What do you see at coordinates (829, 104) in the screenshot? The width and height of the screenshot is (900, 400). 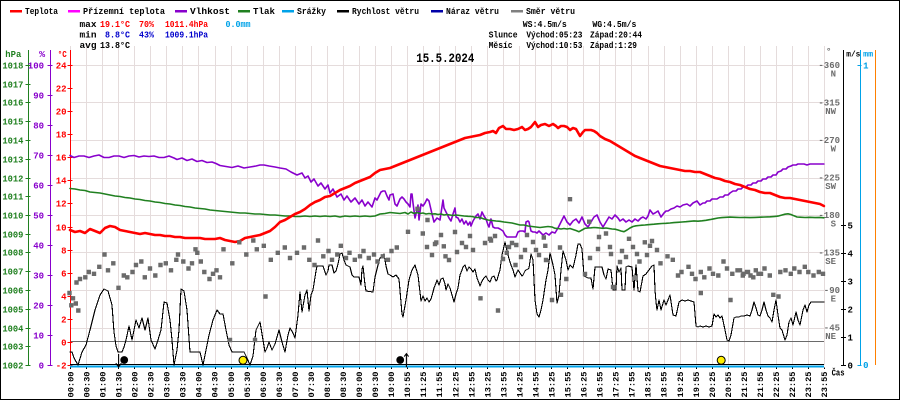 I see `svg-text: -315` at bounding box center [829, 104].